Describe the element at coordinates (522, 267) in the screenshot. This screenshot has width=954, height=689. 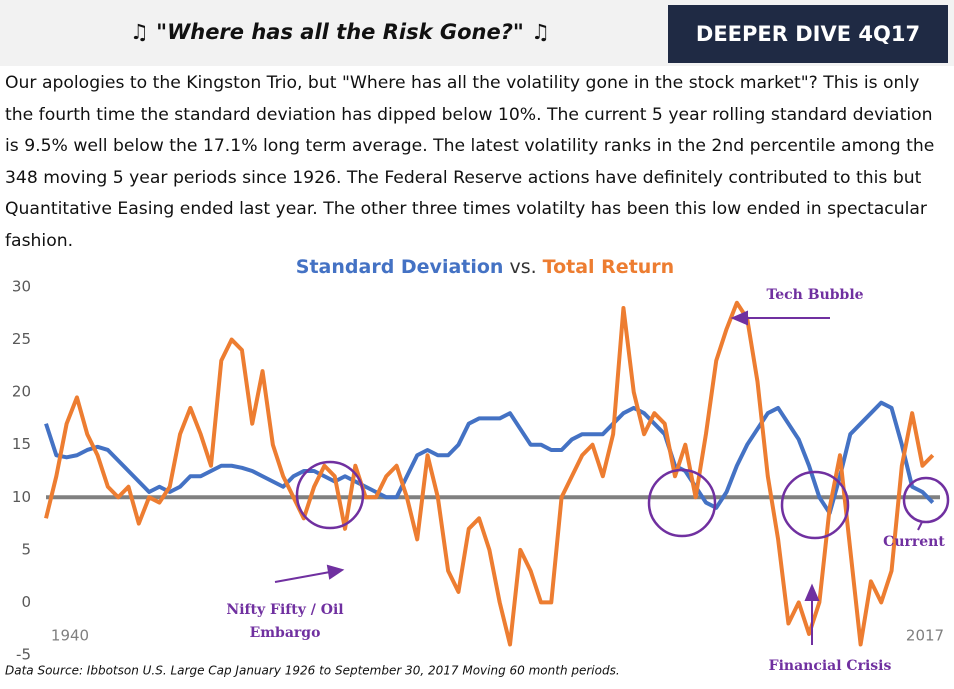
I see `title-part: vs.` at that location.